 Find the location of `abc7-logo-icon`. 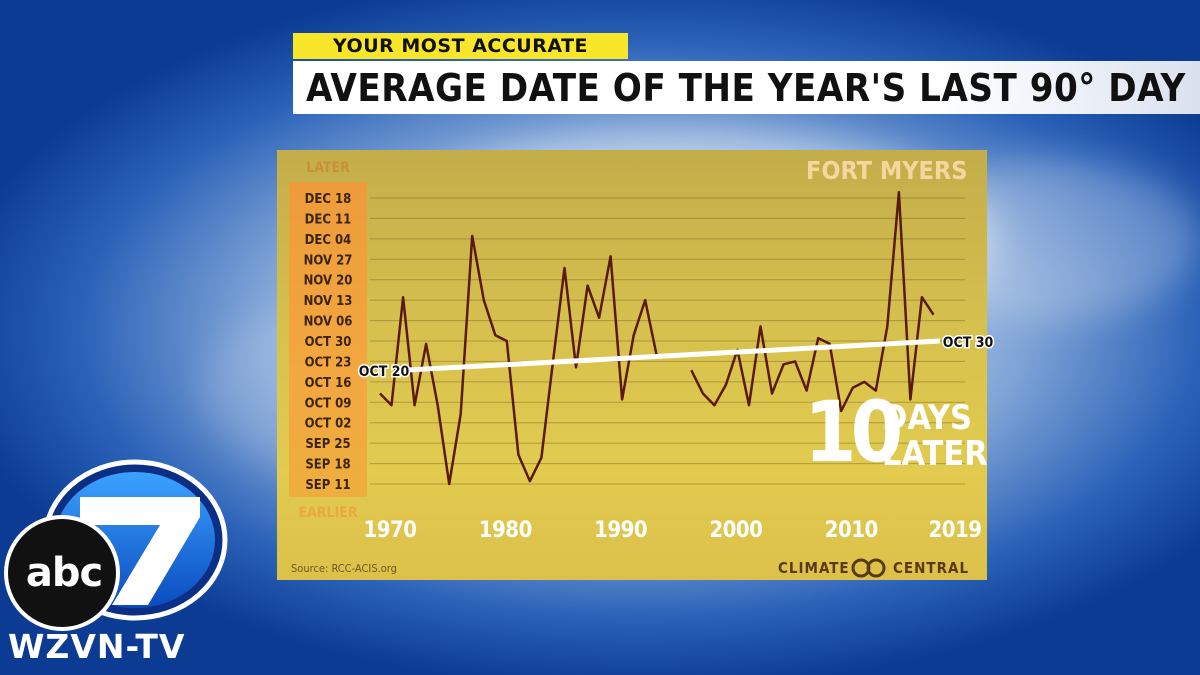

abc7-logo-icon is located at coordinates (116, 545).